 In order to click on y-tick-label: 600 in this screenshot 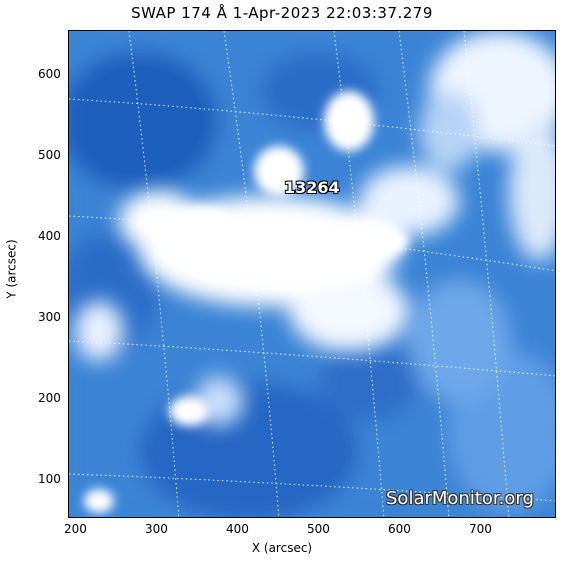, I will do `click(49, 74)`.